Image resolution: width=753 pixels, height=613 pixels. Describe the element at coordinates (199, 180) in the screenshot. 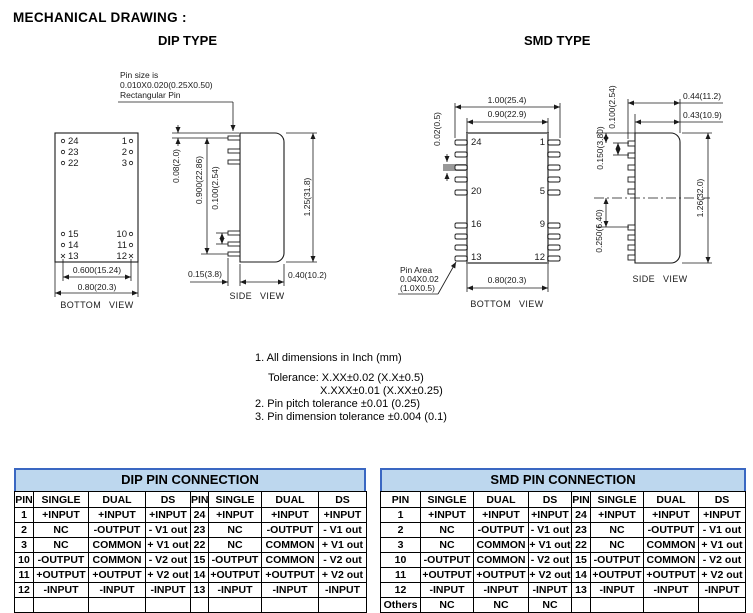

I see `dim-label: 0.900(22.86)` at that location.